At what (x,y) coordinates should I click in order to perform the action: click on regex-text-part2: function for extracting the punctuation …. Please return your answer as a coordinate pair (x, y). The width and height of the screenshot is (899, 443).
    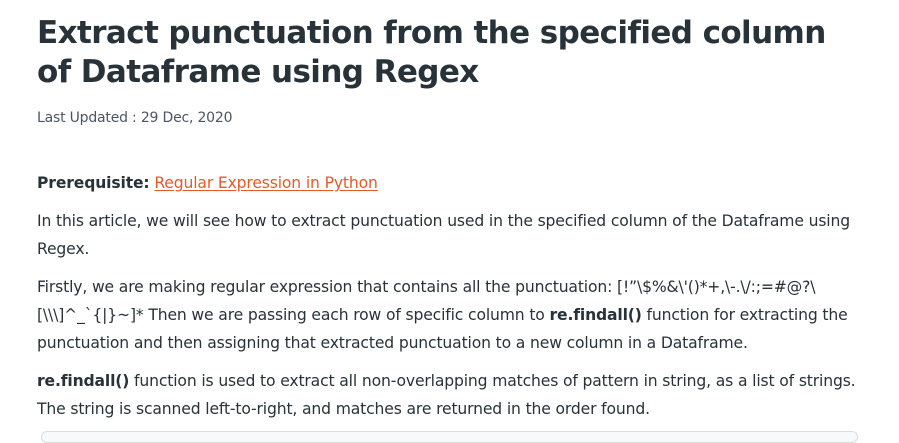
    Looking at the image, I should click on (442, 329).